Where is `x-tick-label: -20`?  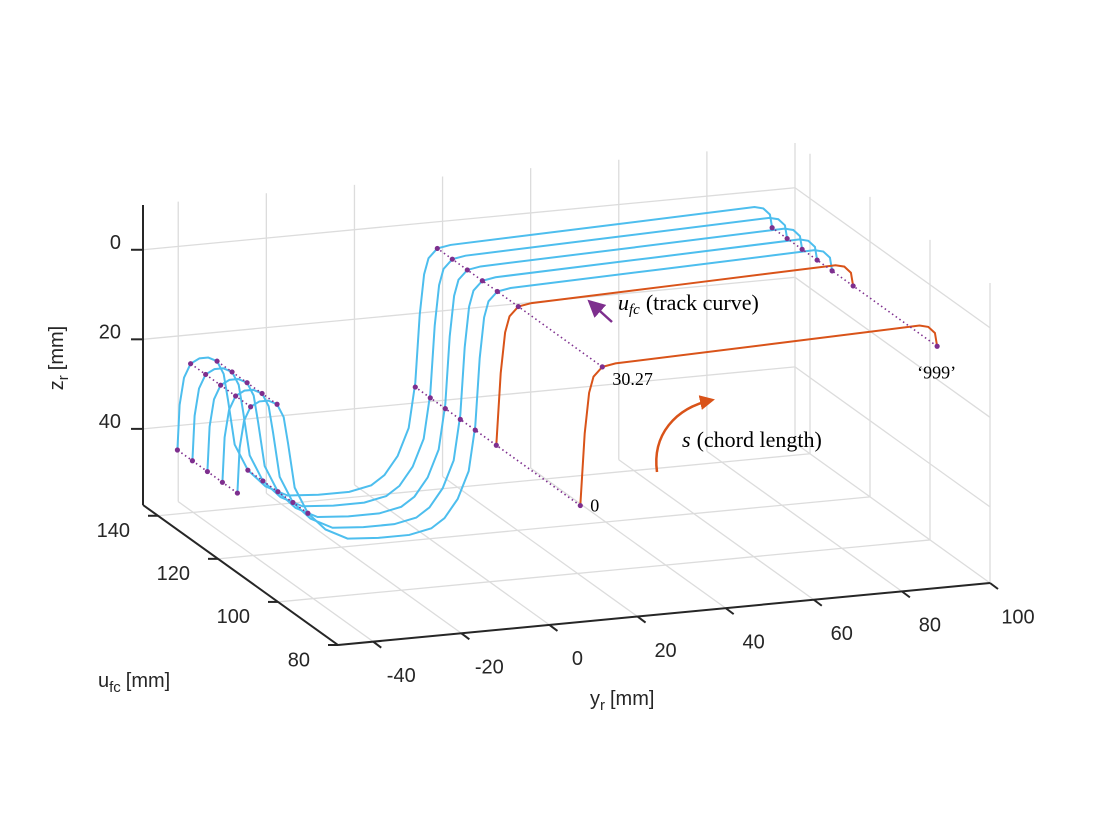
x-tick-label: -20 is located at coordinates (489, 668).